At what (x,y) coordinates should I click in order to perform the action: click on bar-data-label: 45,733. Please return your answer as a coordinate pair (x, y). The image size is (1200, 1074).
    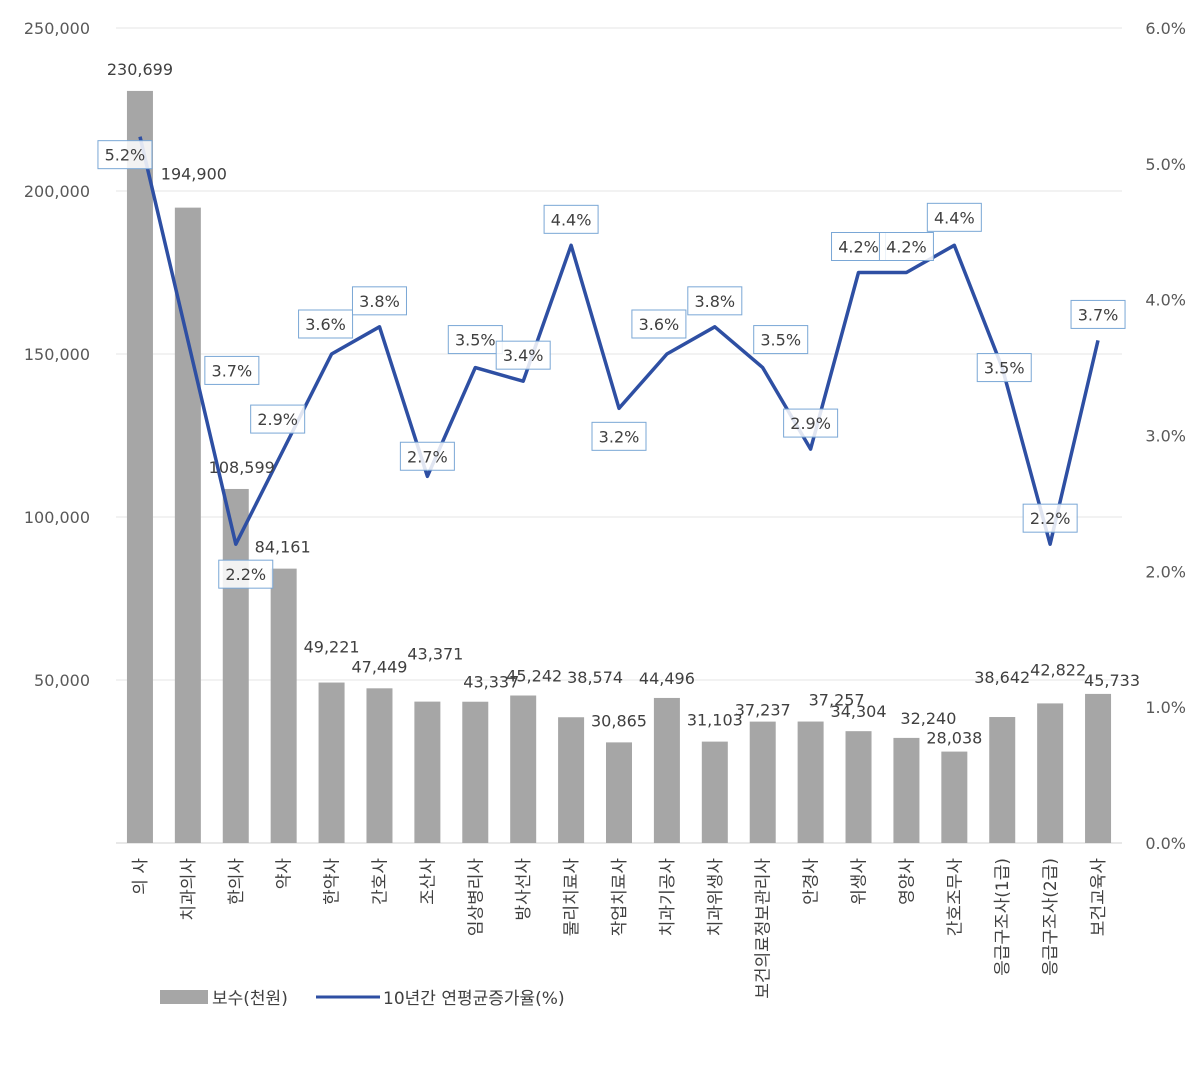
    Looking at the image, I should click on (1112, 680).